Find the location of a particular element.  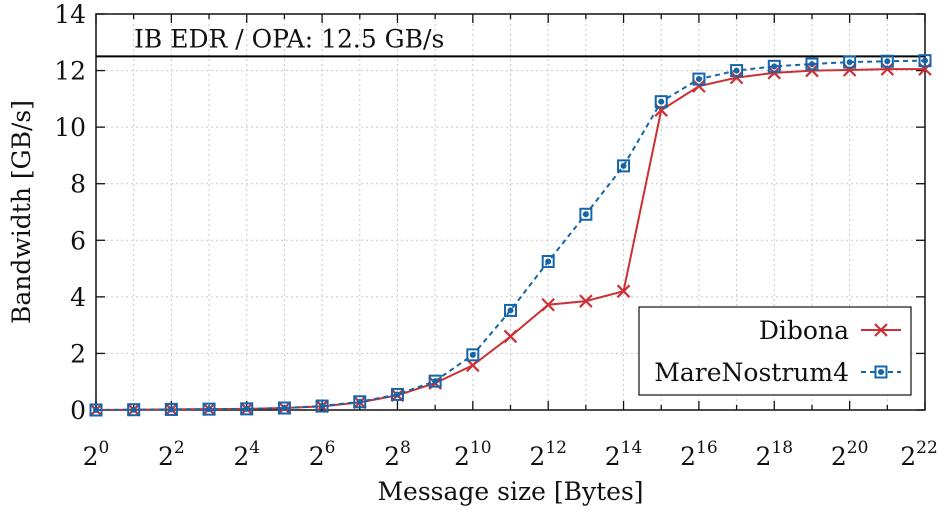

x-tick-label-exponent: 18 is located at coordinates (782, 448).